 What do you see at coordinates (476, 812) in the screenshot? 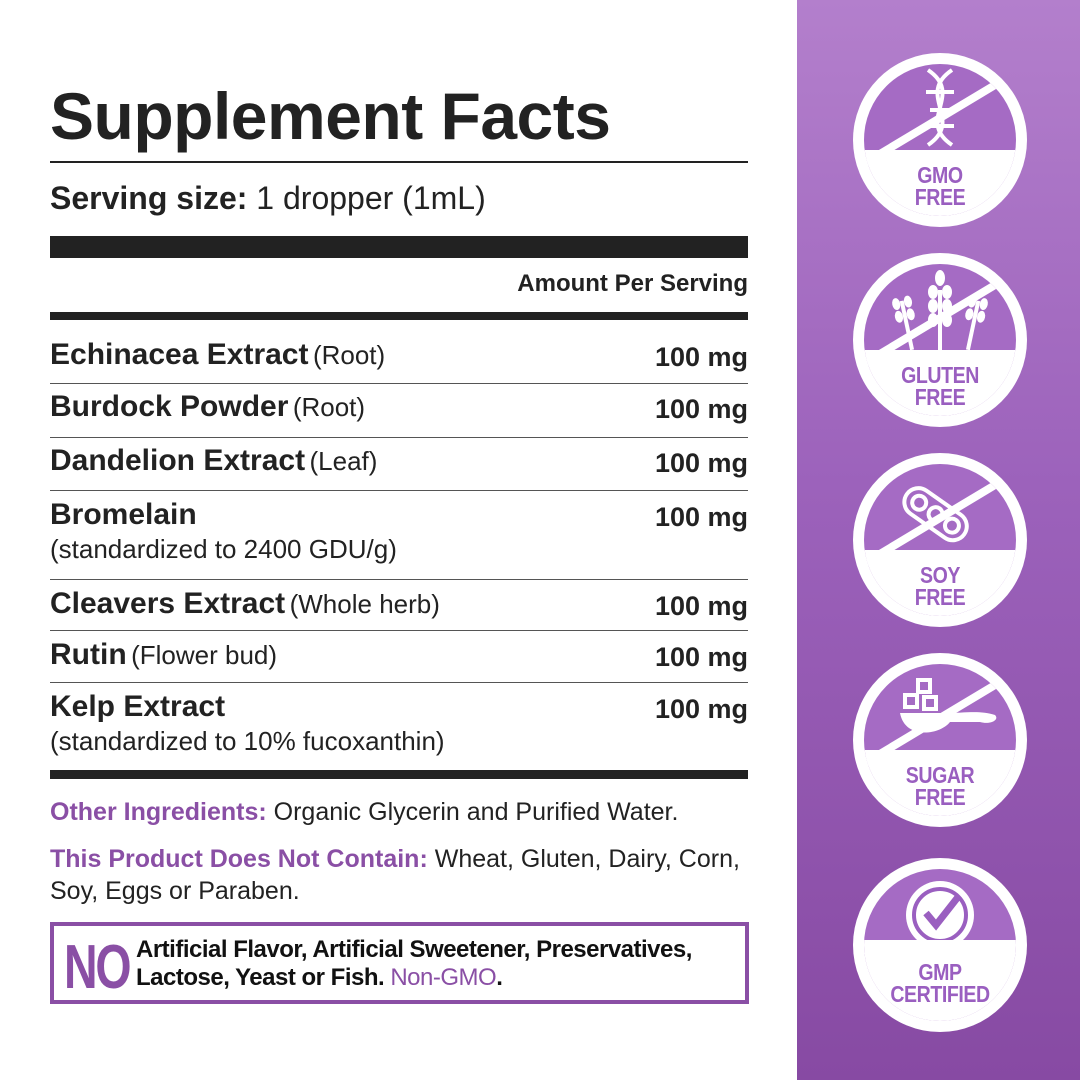
I see `other-ingredients-value: Organic Glycerin and Purified Water.` at bounding box center [476, 812].